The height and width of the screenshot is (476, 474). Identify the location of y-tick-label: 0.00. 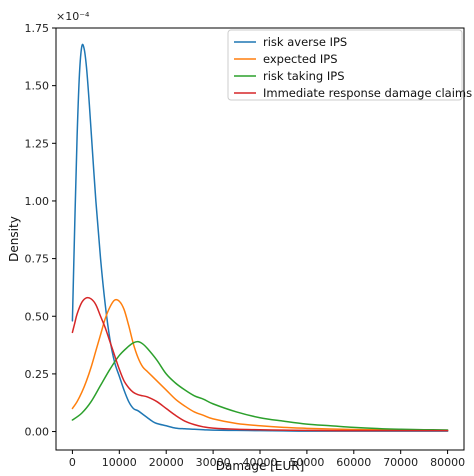
(37, 432).